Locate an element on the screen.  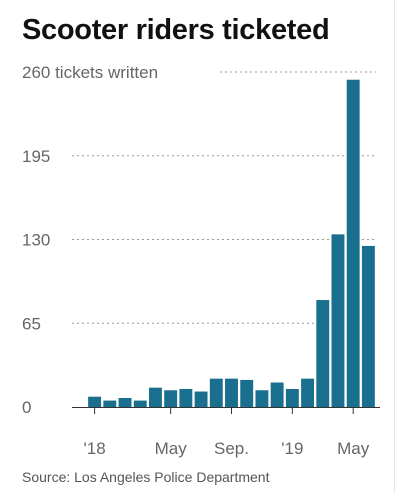
y-tick-label: 195 is located at coordinates (36, 156).